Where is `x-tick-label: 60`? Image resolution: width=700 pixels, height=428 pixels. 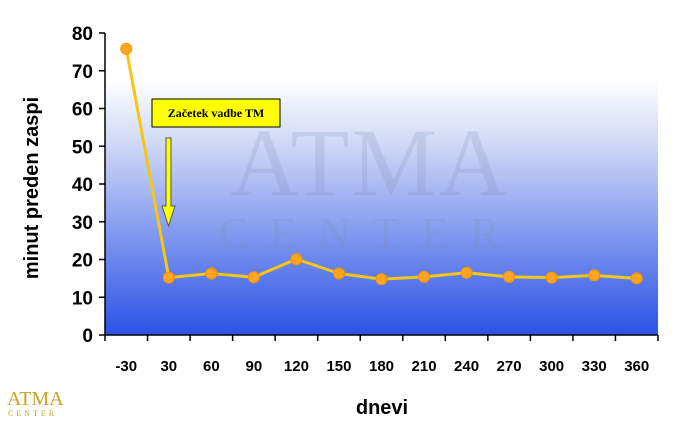
x-tick-label: 60 is located at coordinates (211, 366).